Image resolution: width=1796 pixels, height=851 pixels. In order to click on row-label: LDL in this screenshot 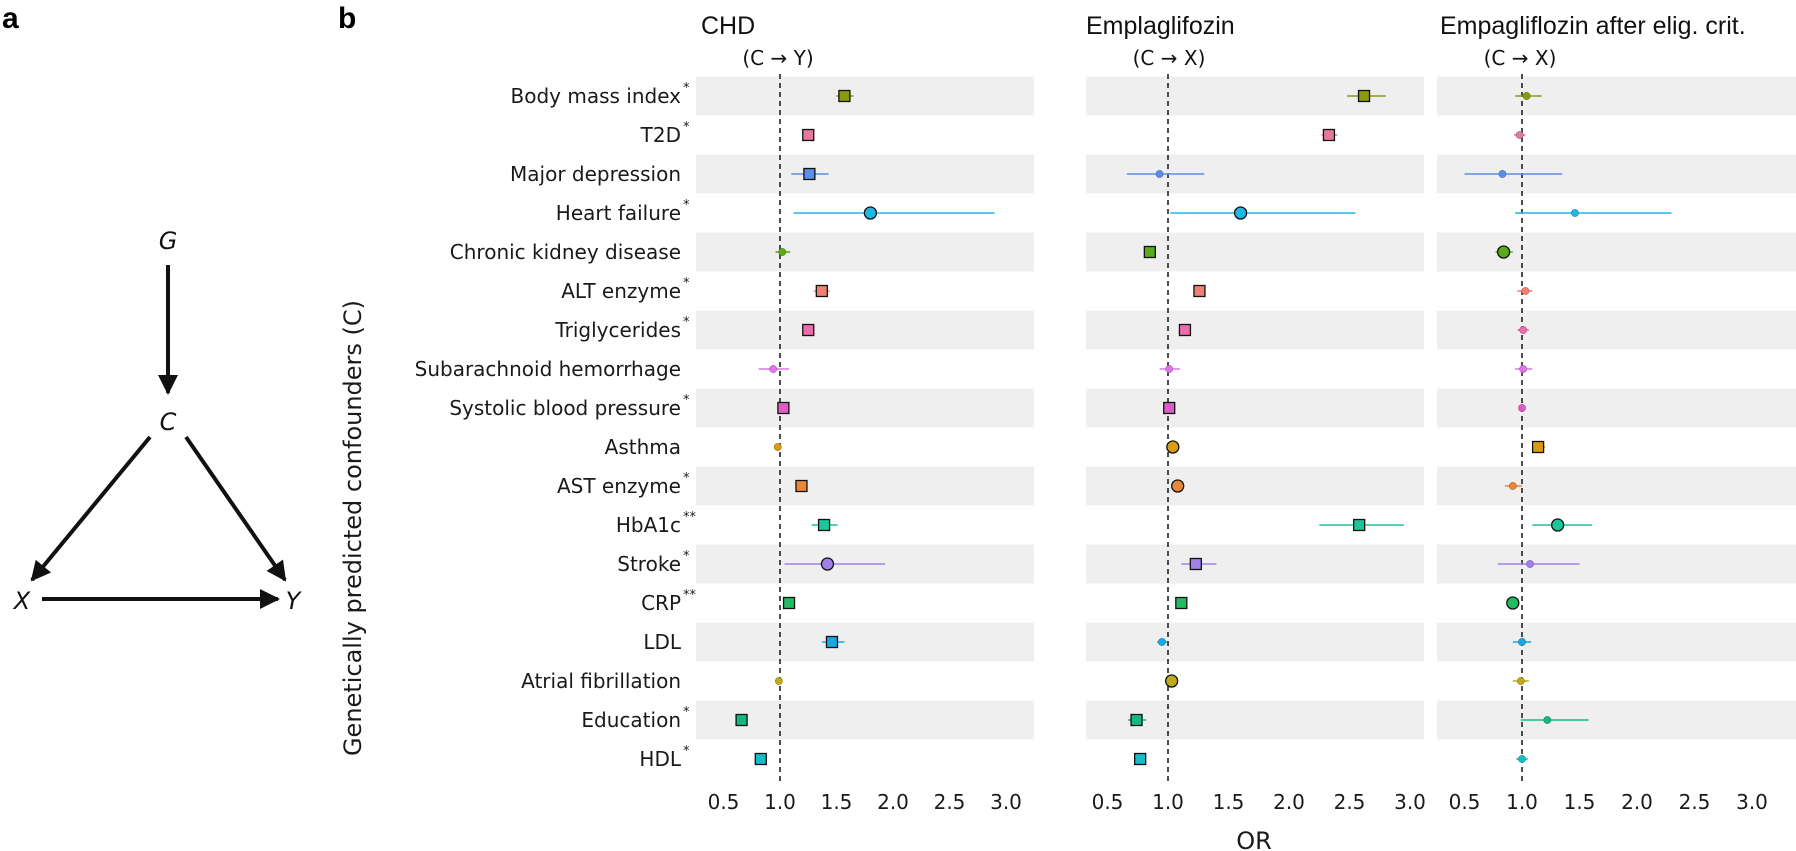, I will do `click(662, 642)`.